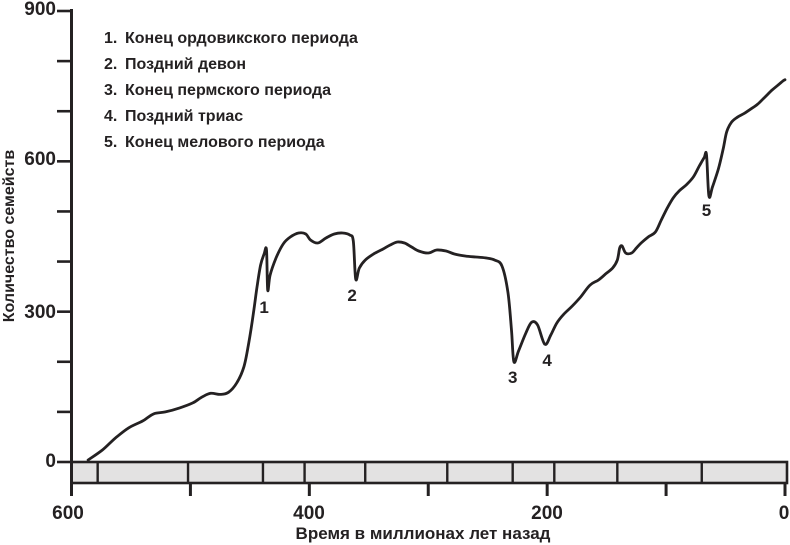 This screenshot has height=545, width=790. What do you see at coordinates (111, 142) in the screenshot?
I see `legend-item-number: 5.` at bounding box center [111, 142].